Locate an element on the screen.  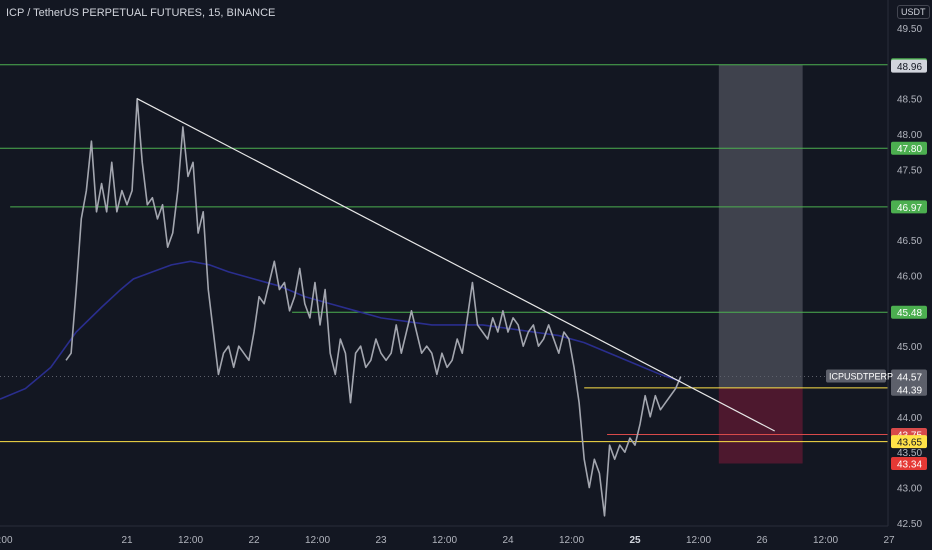
position-box-layer is located at coordinates (760, 264).